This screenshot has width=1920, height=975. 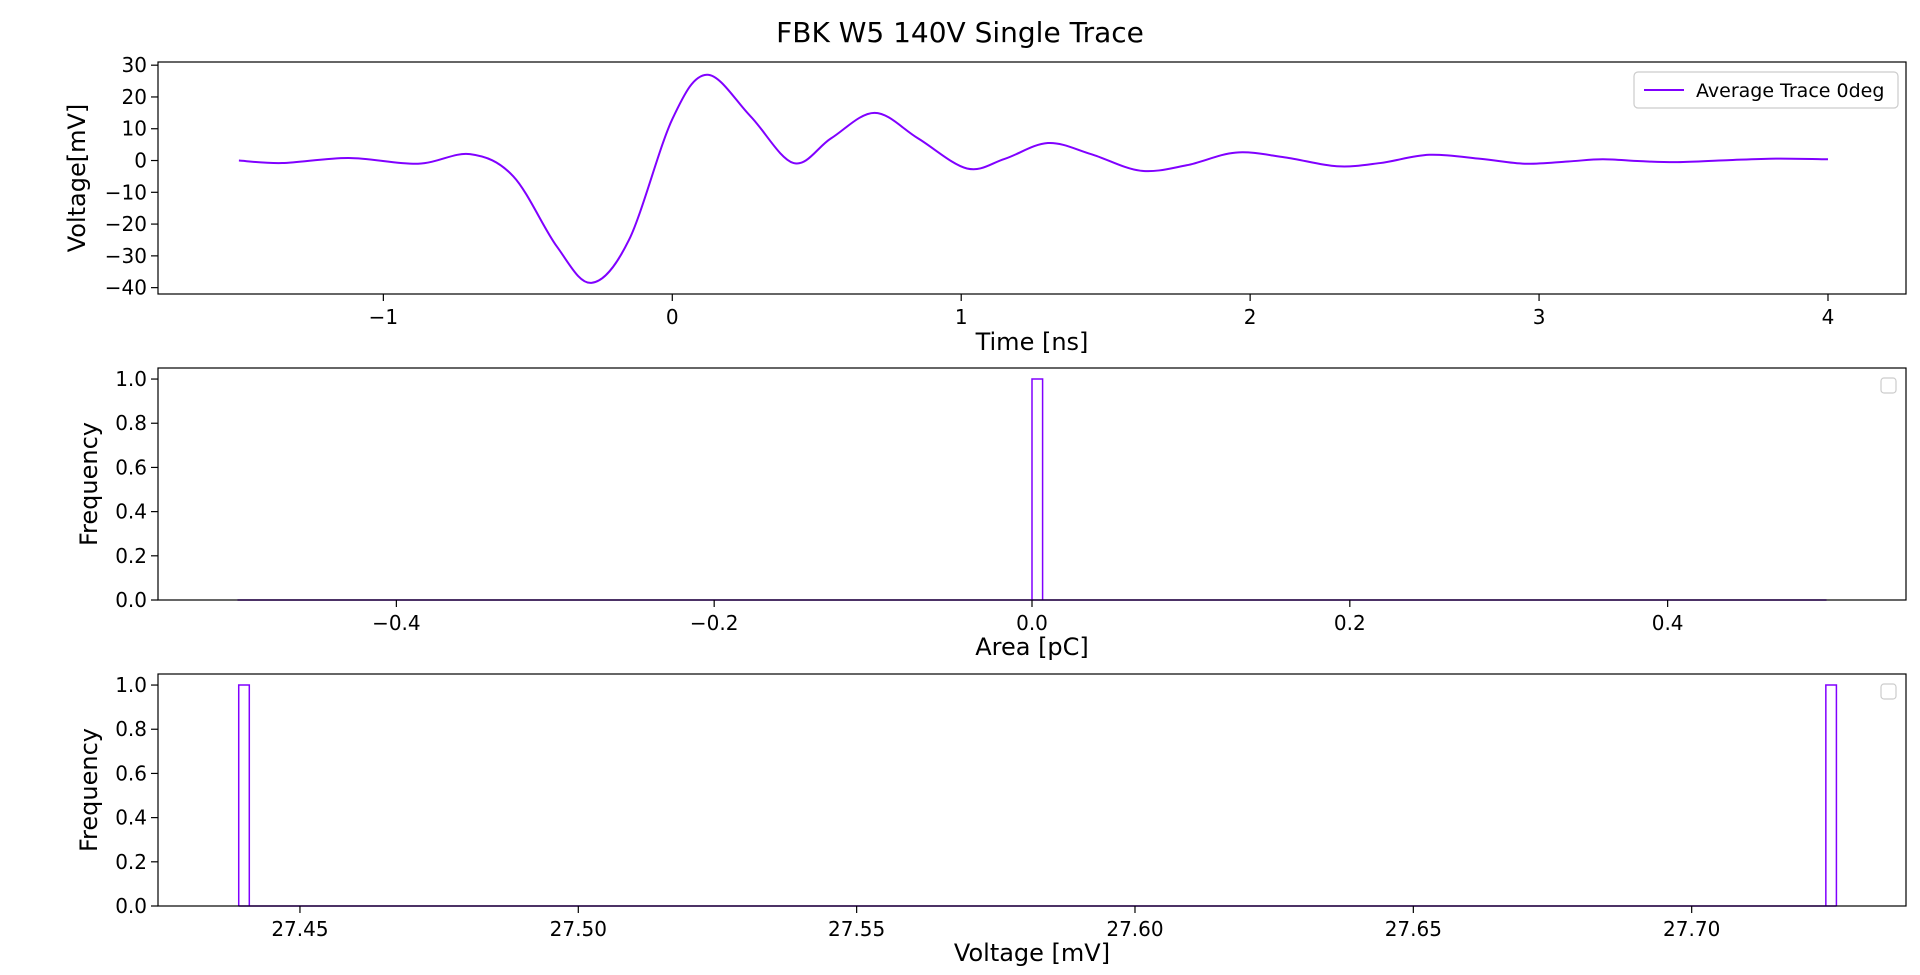 What do you see at coordinates (714, 623) in the screenshot?
I see `x-tick-label: −0.2` at bounding box center [714, 623].